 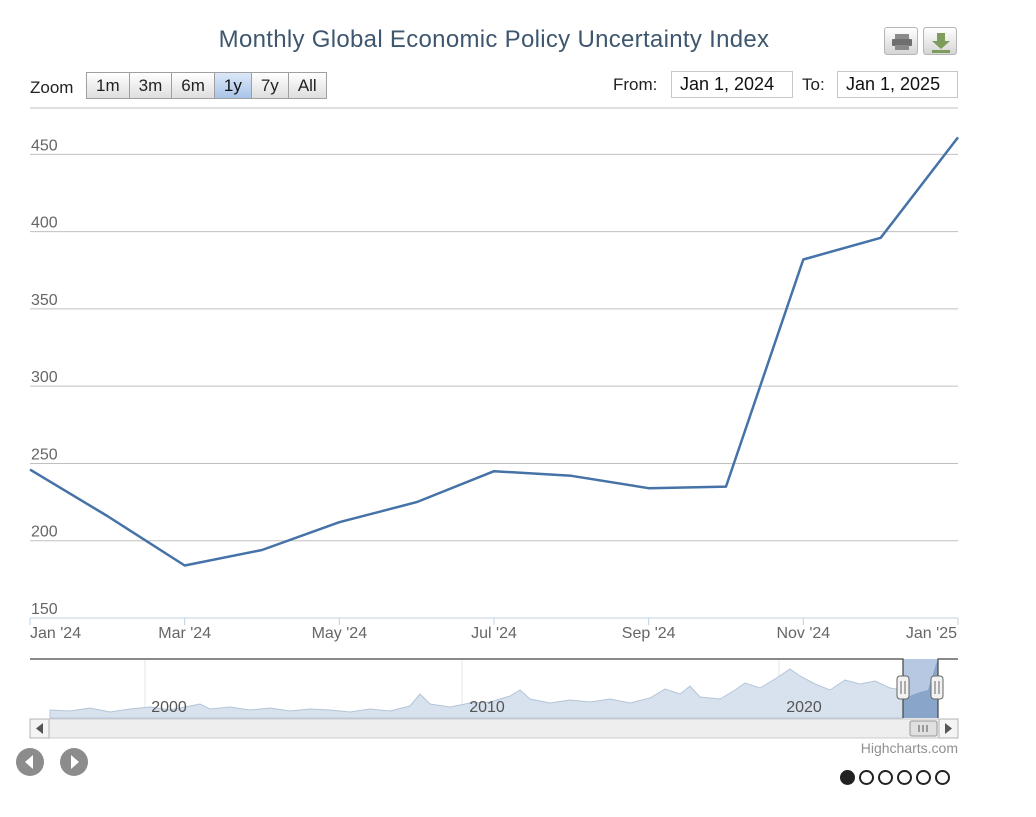 What do you see at coordinates (307, 85) in the screenshot?
I see `zoom-all-button: All` at bounding box center [307, 85].